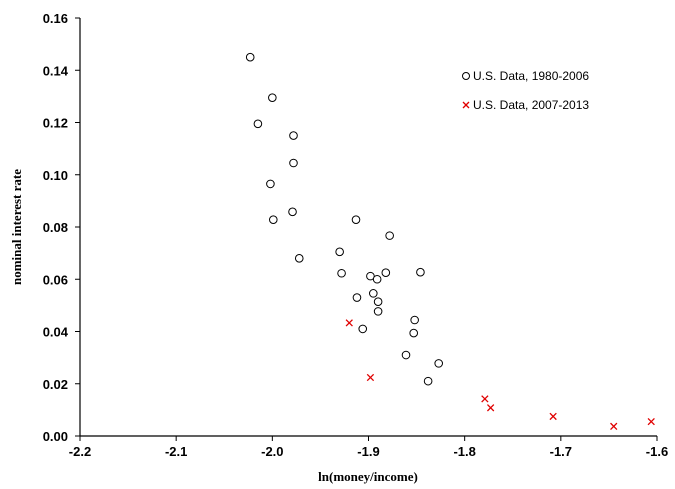 Image resolution: width=675 pixels, height=489 pixels. What do you see at coordinates (55, 384) in the screenshot?
I see `y-tick-label: 0.02` at bounding box center [55, 384].